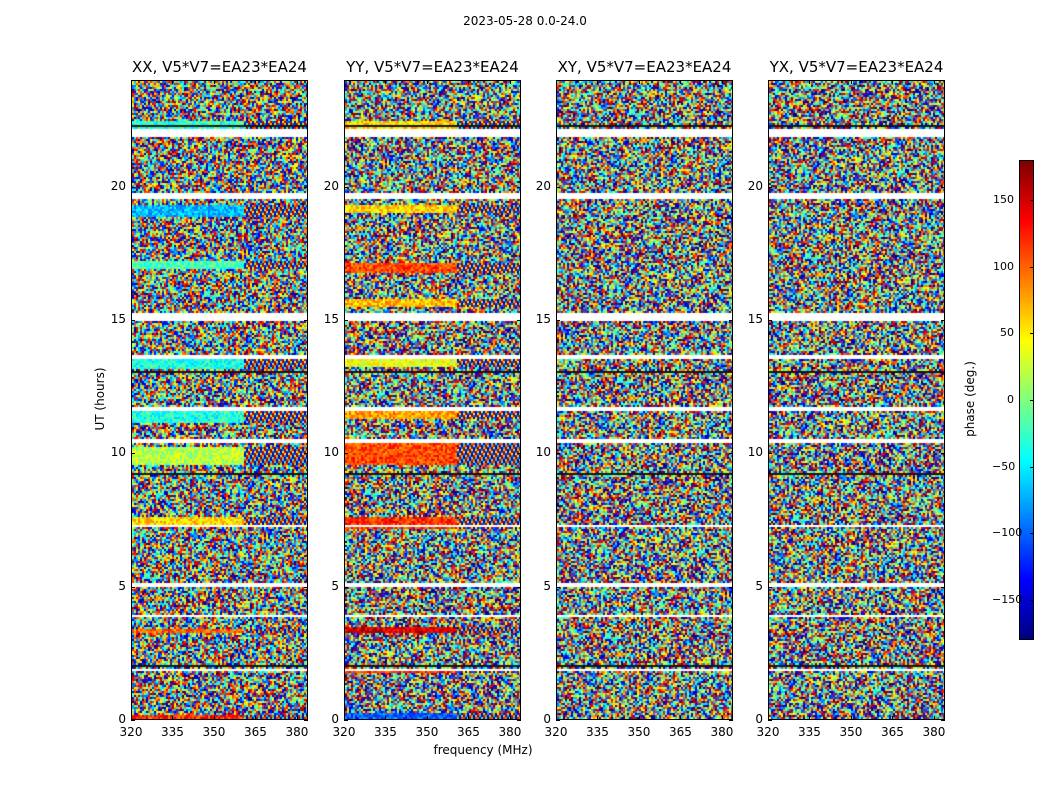 Image resolution: width=1050 pixels, height=800 pixels. Describe the element at coordinates (1007, 533) in the screenshot. I see `colorbar-tick-label: −100` at that location.